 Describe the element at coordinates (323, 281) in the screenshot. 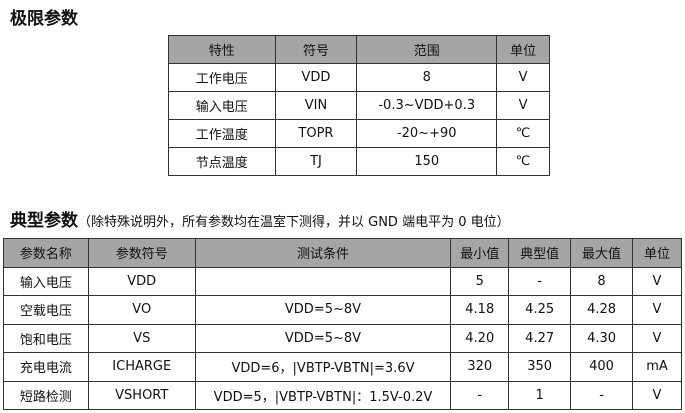

I see `table-cell` at that location.